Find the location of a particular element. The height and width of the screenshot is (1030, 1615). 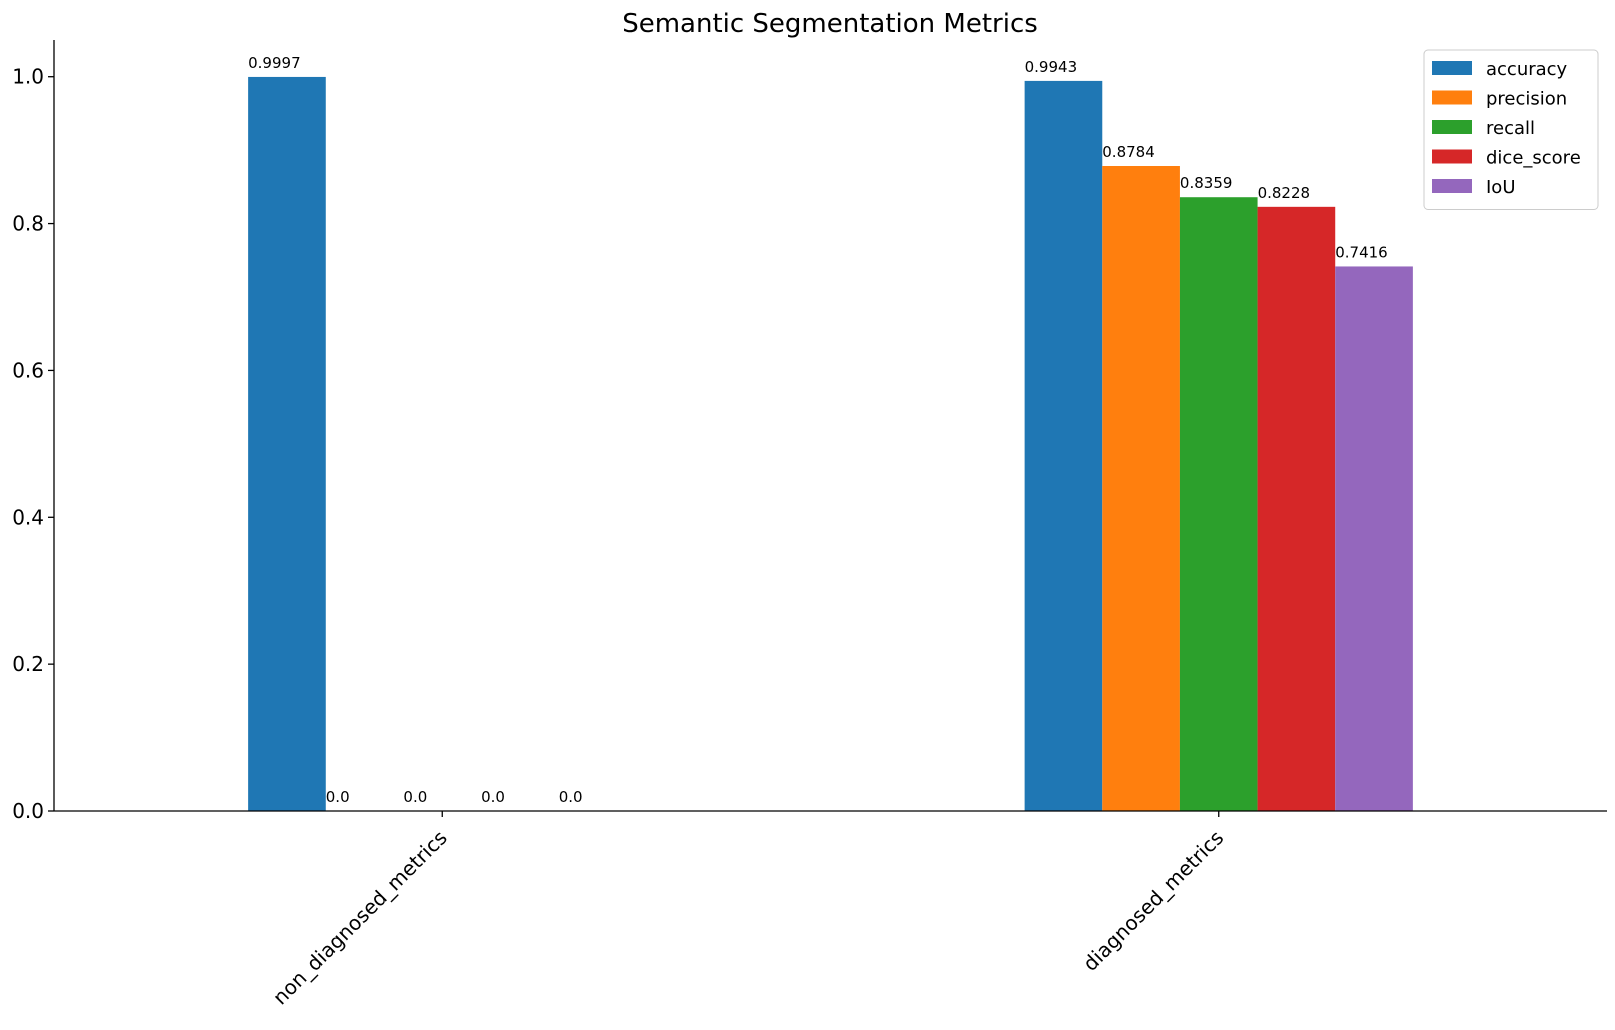

y-tick-label: 0.4 is located at coordinates (28, 517).